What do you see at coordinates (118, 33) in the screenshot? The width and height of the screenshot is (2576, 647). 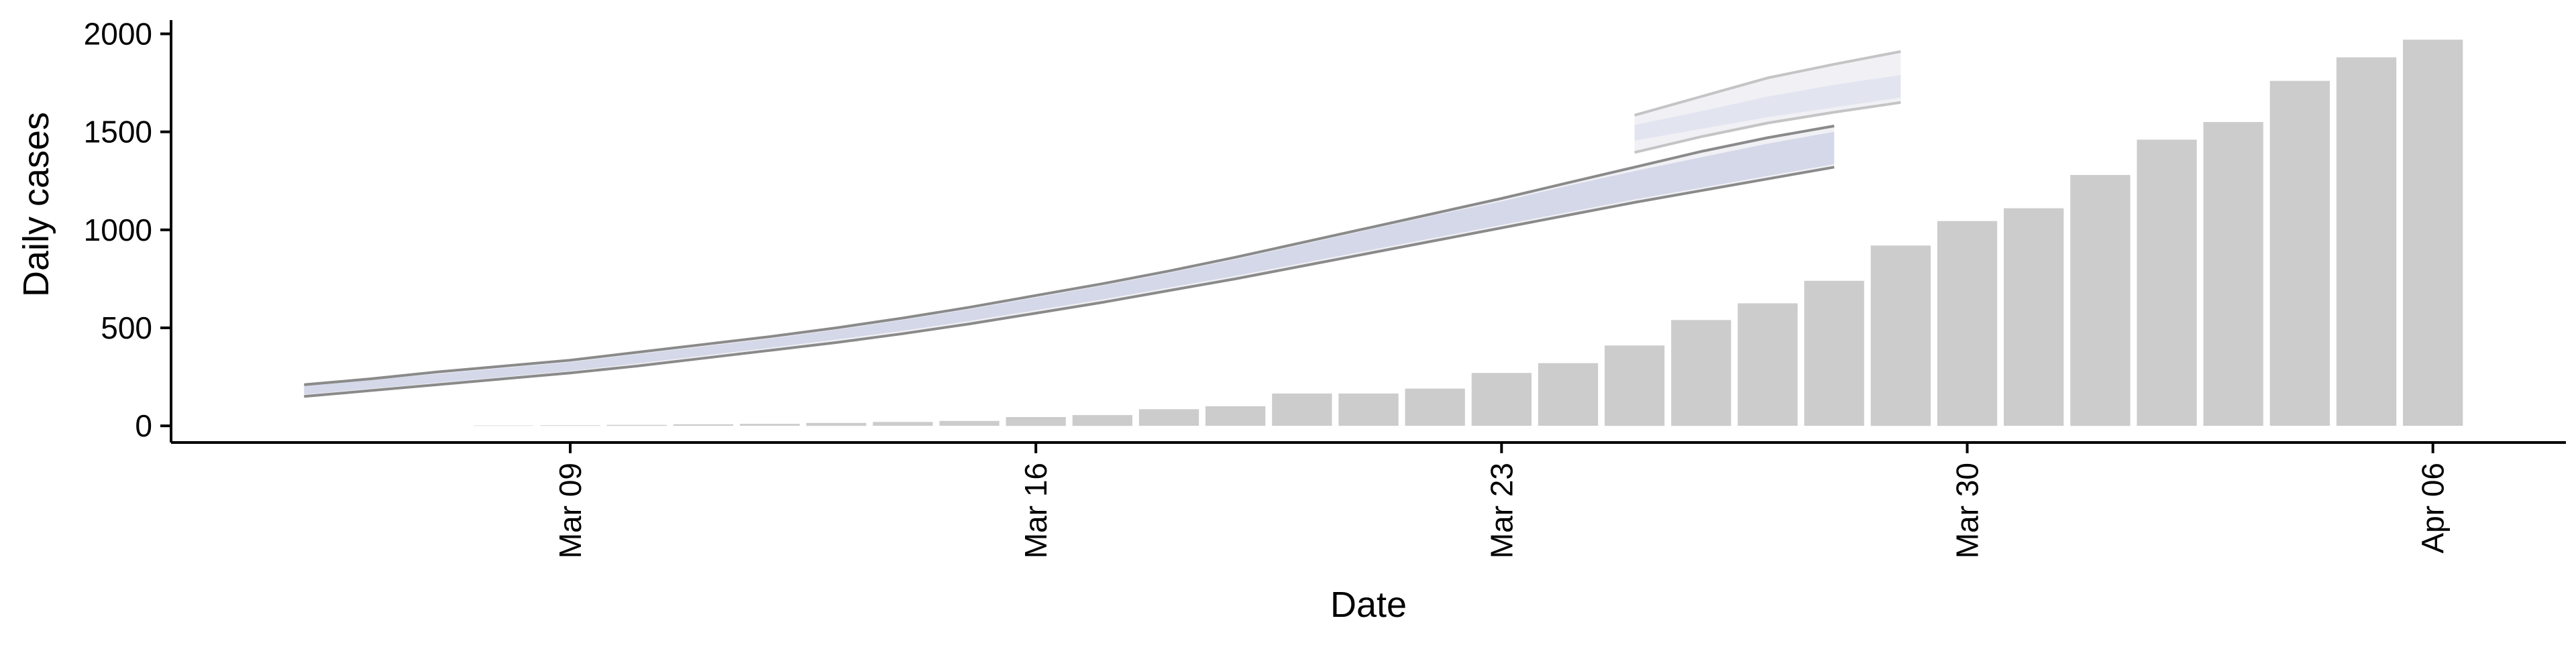 I see `y-tick-label: 2000` at bounding box center [118, 33].